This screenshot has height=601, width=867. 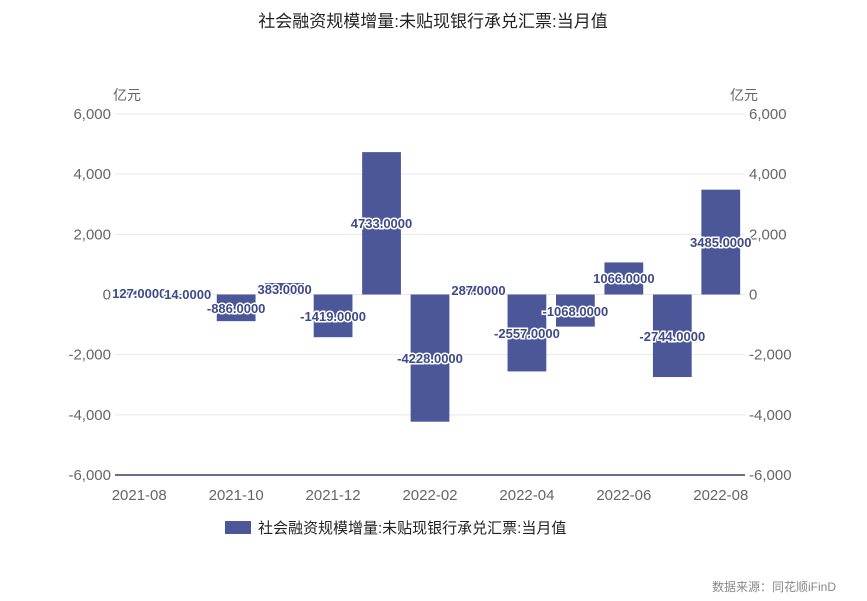 I want to click on x-tick-label: 2022-06, so click(x=623, y=495).